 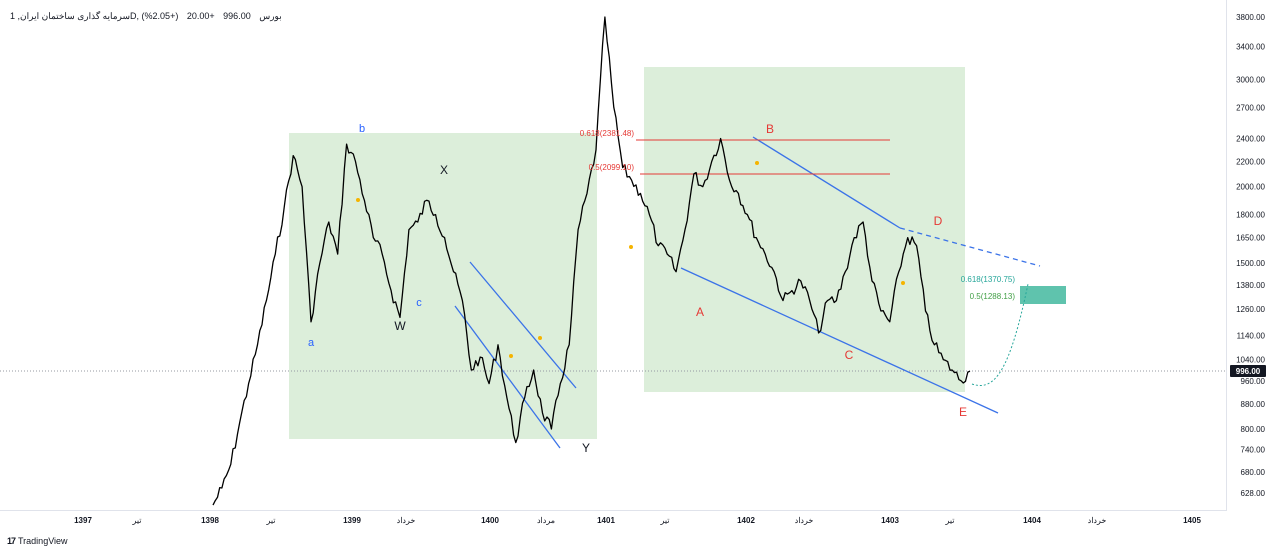 I want to click on channel-upper-left, so click(x=523, y=325).